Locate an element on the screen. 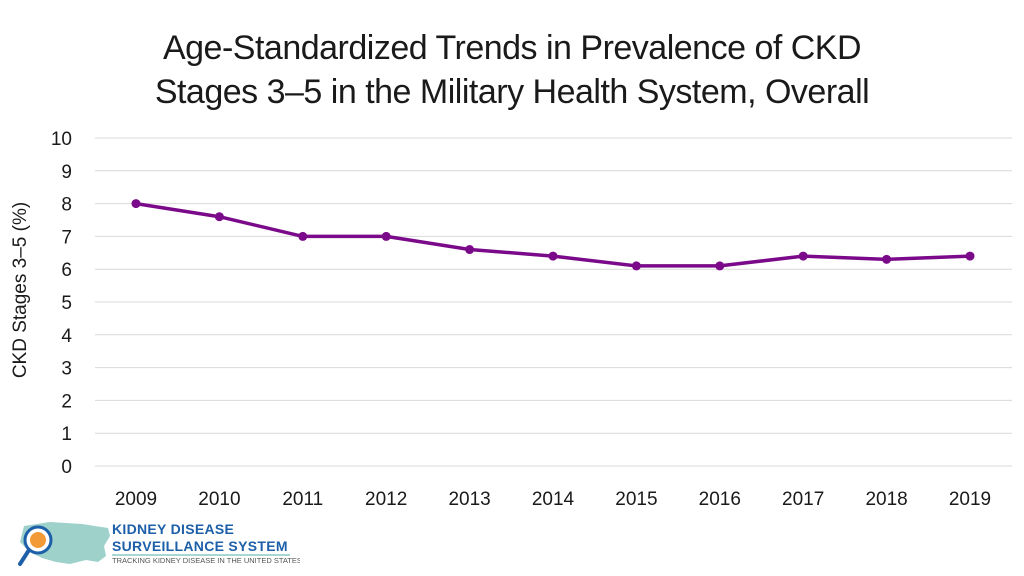 The width and height of the screenshot is (1024, 576). y-tick-label: 2 is located at coordinates (66, 401).